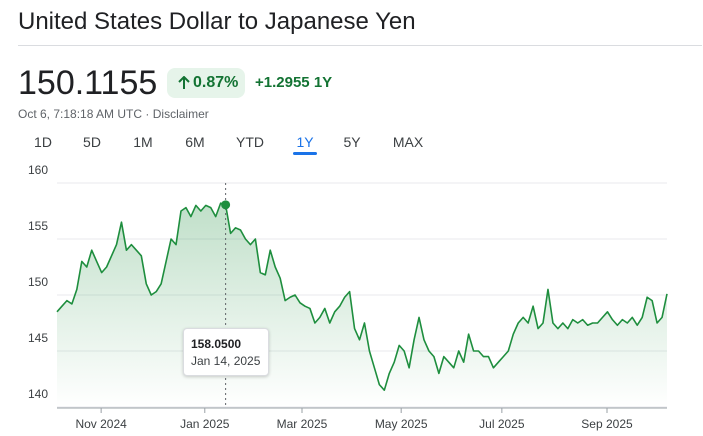 The width and height of the screenshot is (703, 436). I want to click on range-tab: 6M, so click(195, 142).